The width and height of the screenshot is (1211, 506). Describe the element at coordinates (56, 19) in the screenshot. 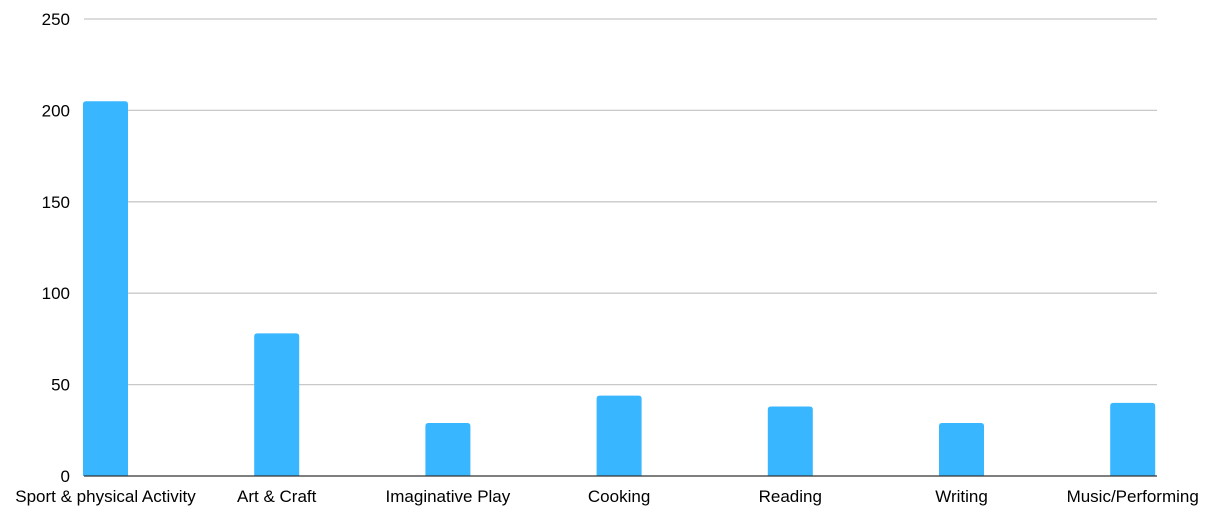

I see `y-tick-label: 250` at that location.